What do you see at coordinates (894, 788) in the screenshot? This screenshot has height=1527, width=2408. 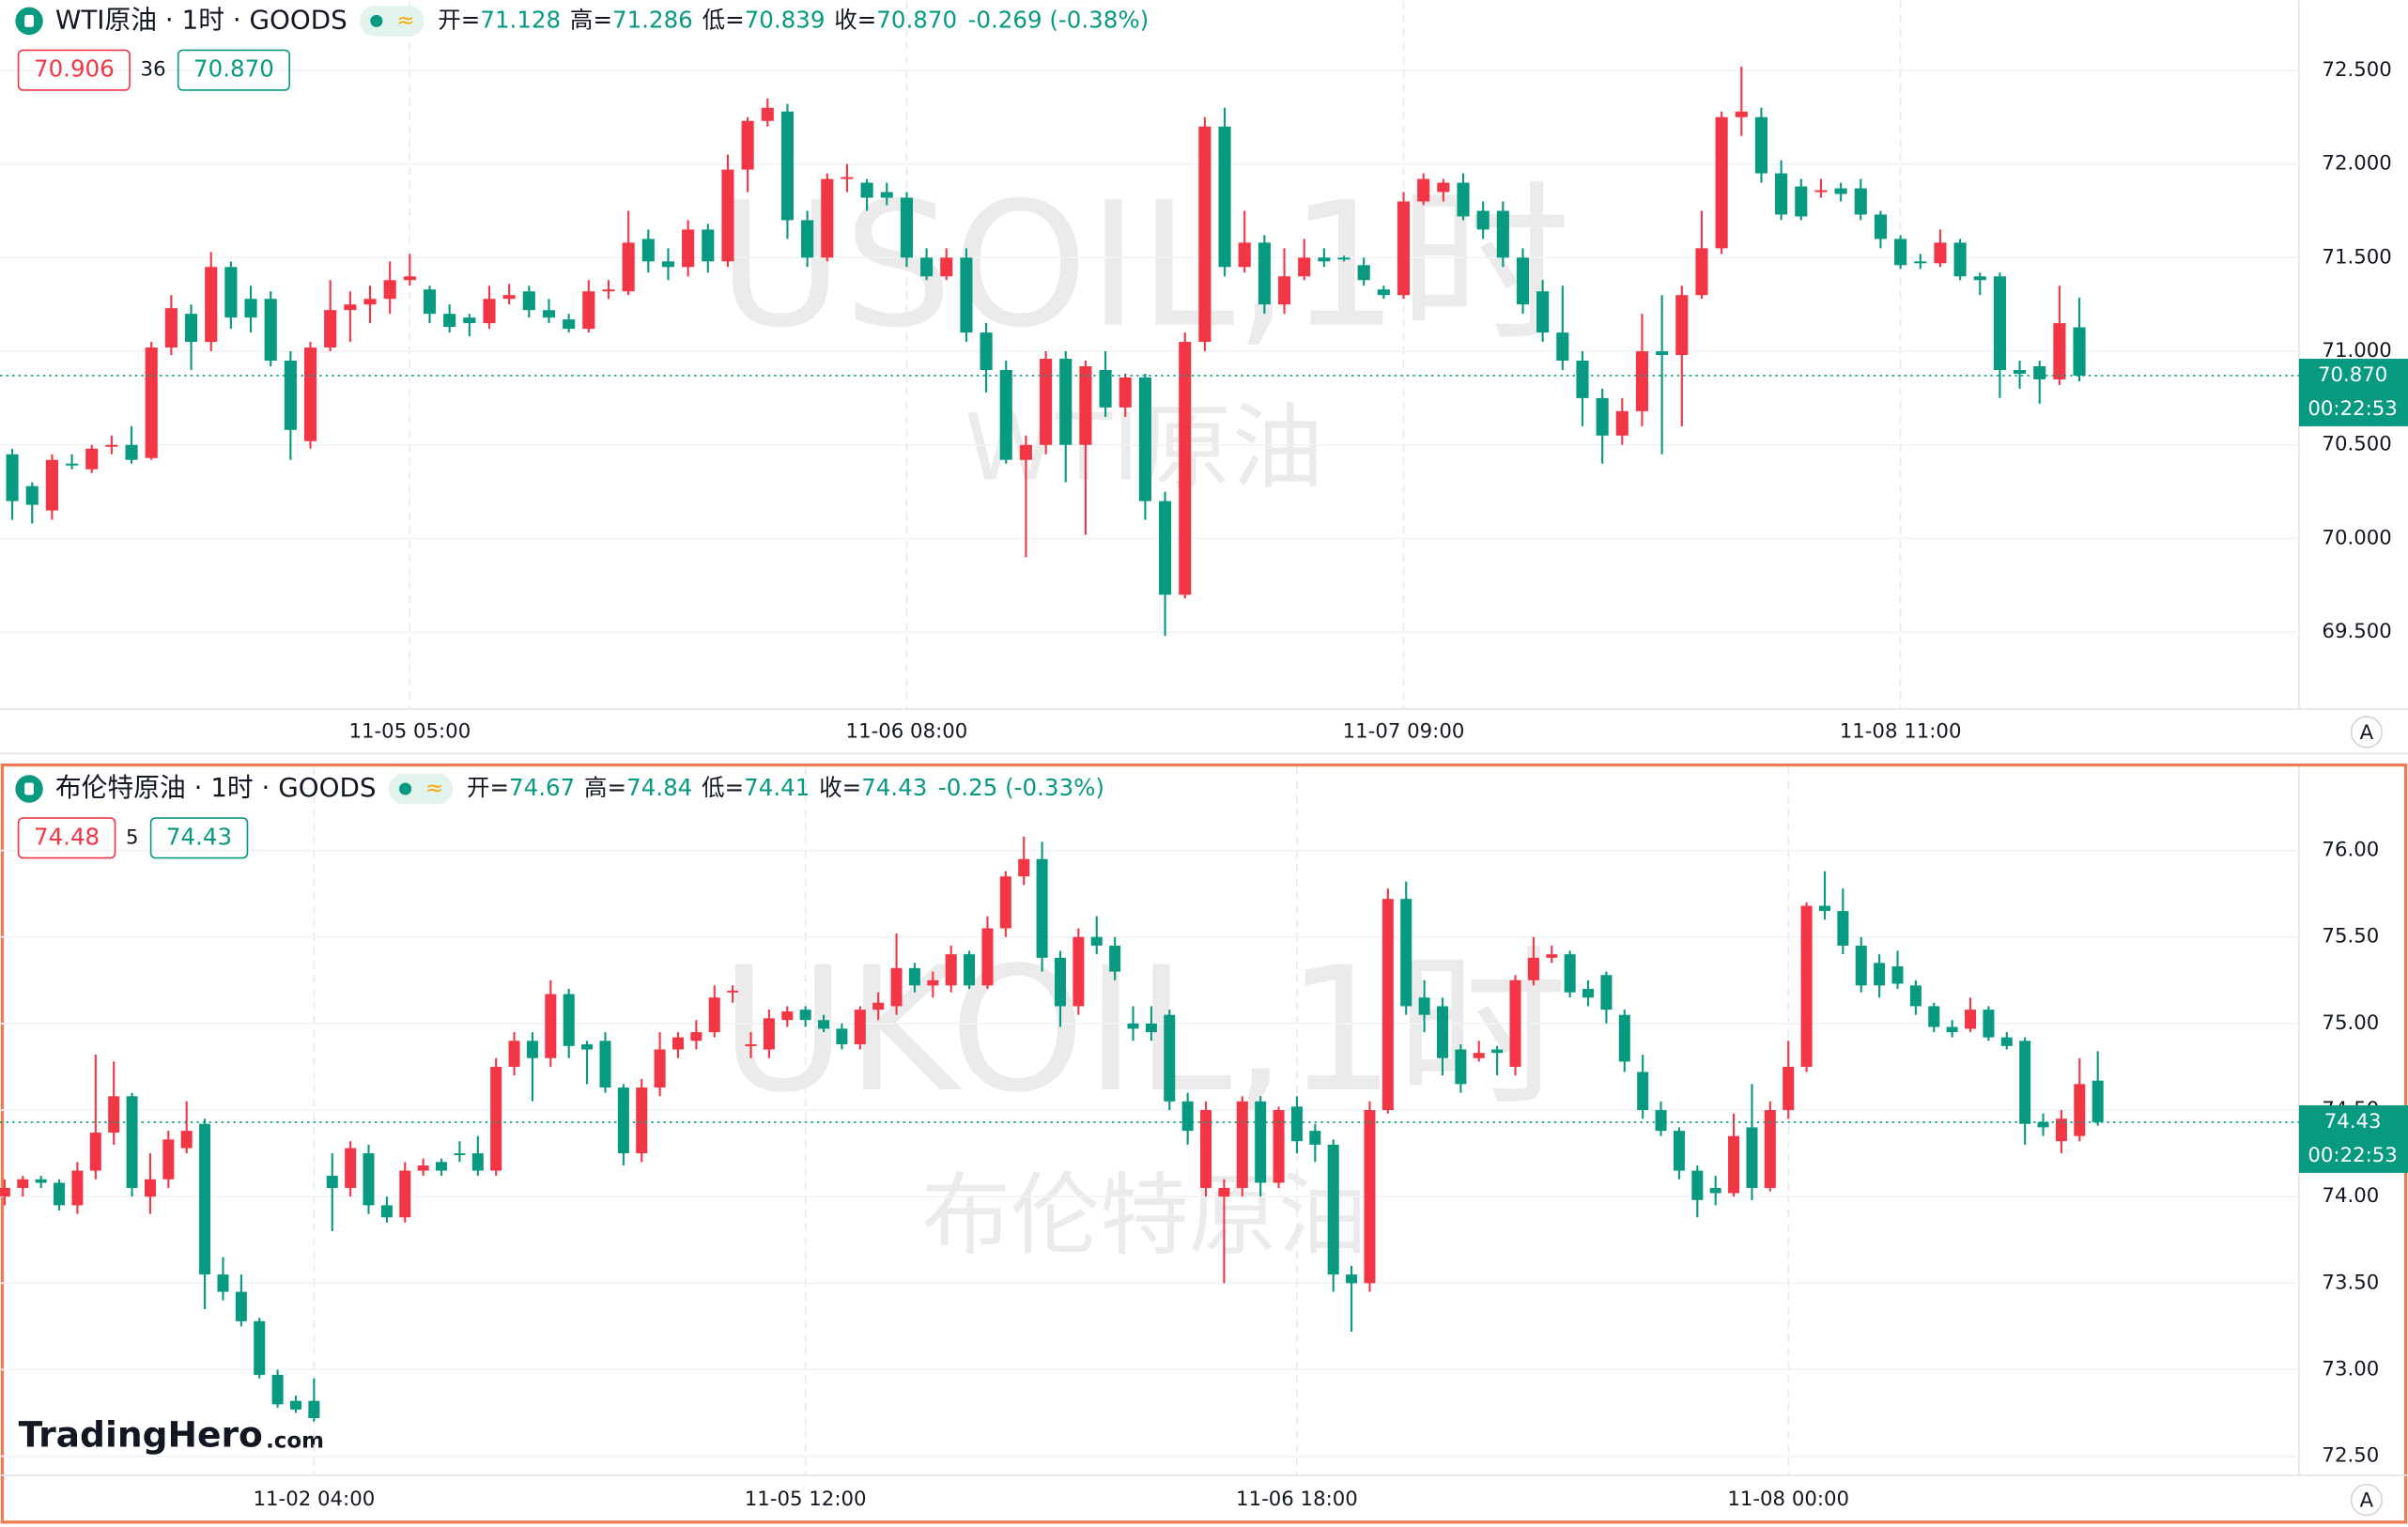 I see `ohlc-value: 74.43` at bounding box center [894, 788].